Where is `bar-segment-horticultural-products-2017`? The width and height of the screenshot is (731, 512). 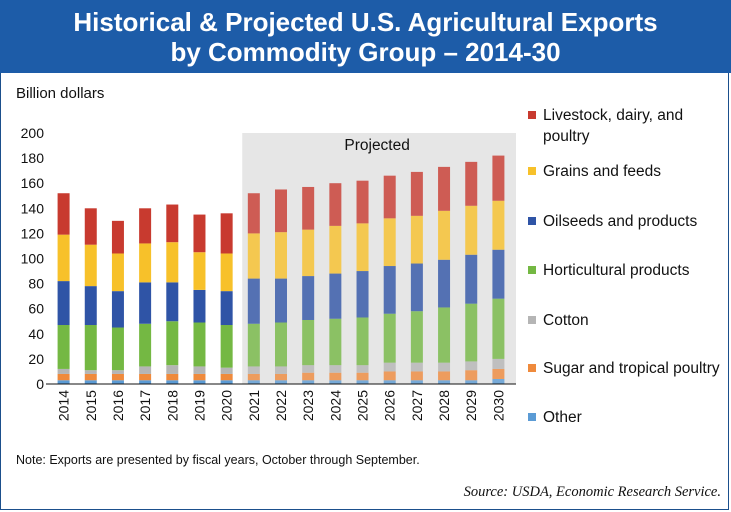 bar-segment-horticultural-products-2017 is located at coordinates (145, 345).